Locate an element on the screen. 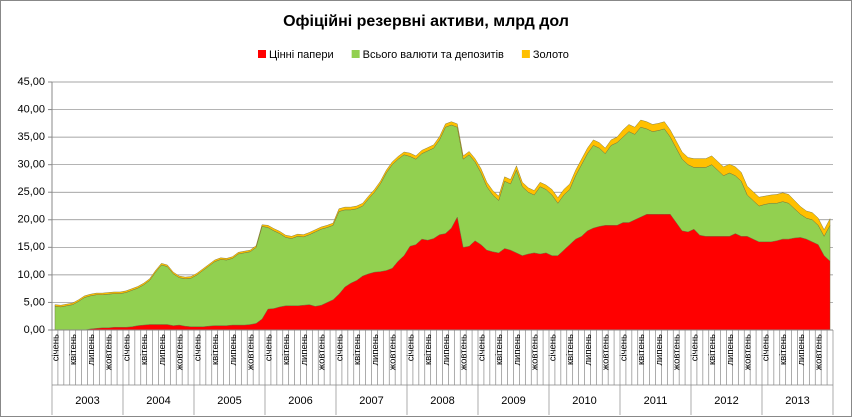 This screenshot has height=417, width=852. y-tick-label: 35,00 is located at coordinates (31, 137).